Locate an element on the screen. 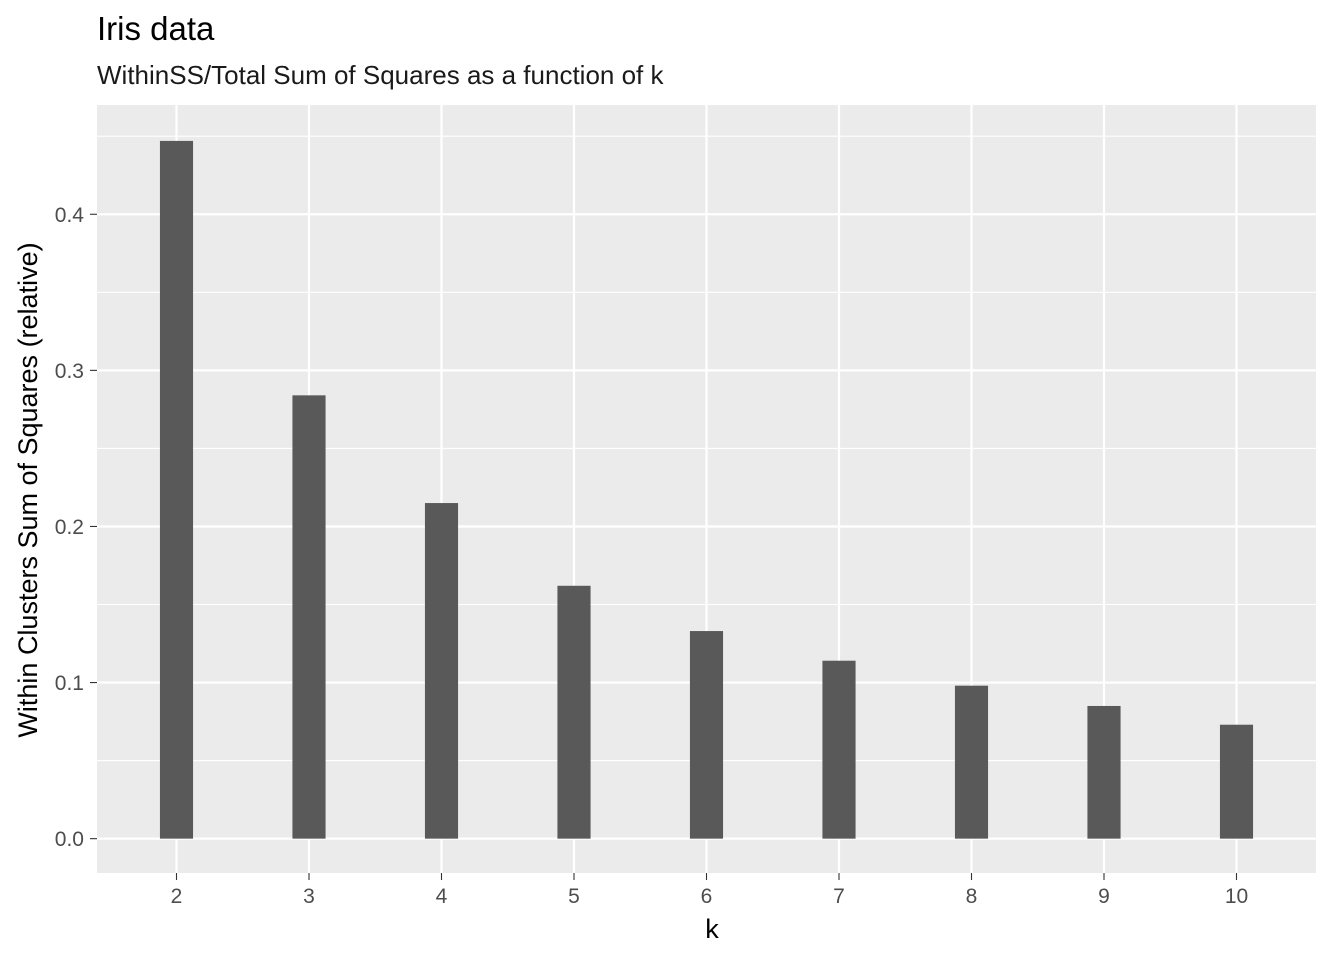 The height and width of the screenshot is (960, 1344). x-tick-label: 7 is located at coordinates (839, 896).